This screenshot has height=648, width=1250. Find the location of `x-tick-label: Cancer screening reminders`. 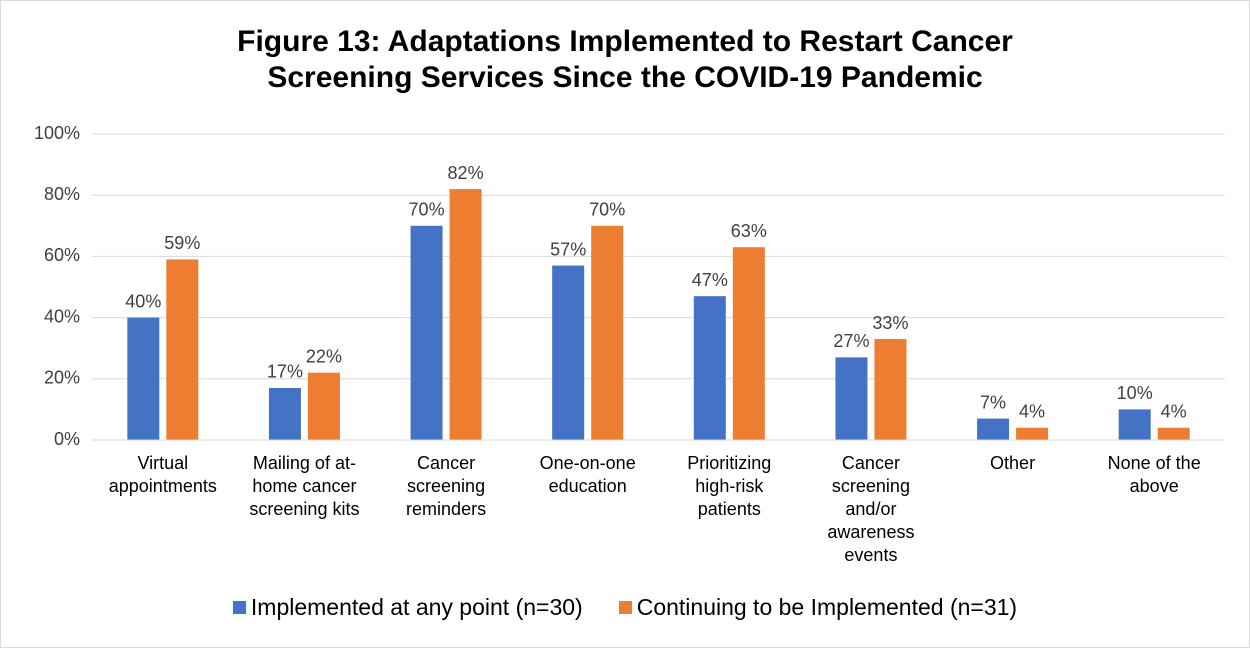

x-tick-label: Cancer screening reminders is located at coordinates (446, 486).